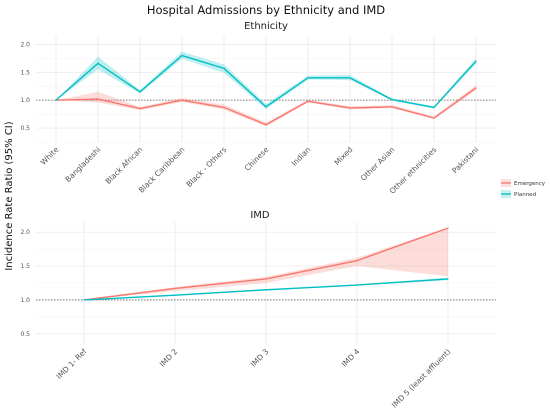  What do you see at coordinates (266, 26) in the screenshot?
I see `panel-title-ethnicity: Ethnicity` at bounding box center [266, 26].